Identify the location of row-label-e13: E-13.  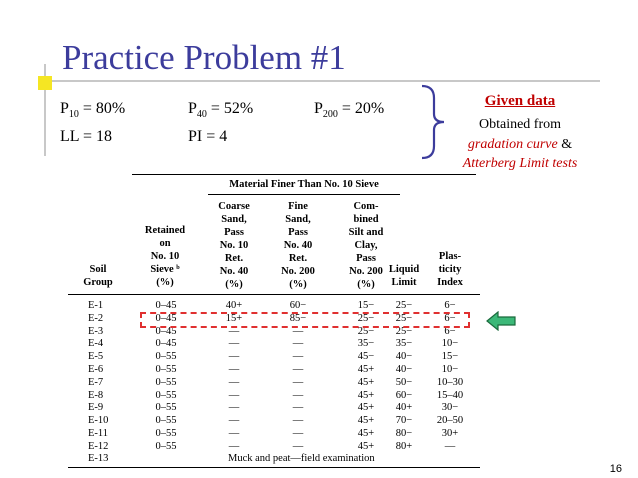
(98, 458).